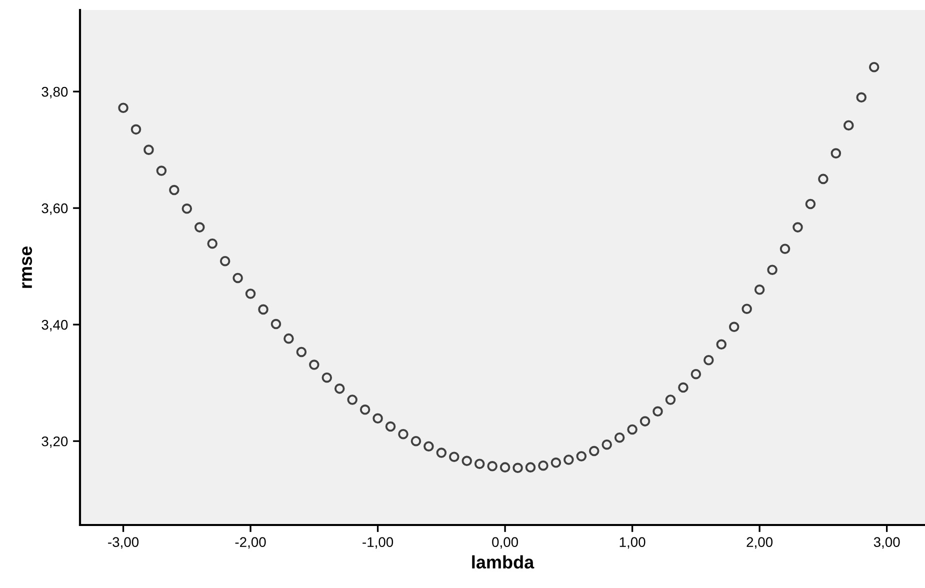 This screenshot has width=925, height=588. Describe the element at coordinates (55, 442) in the screenshot. I see `y-tick-label: 3,20` at that location.